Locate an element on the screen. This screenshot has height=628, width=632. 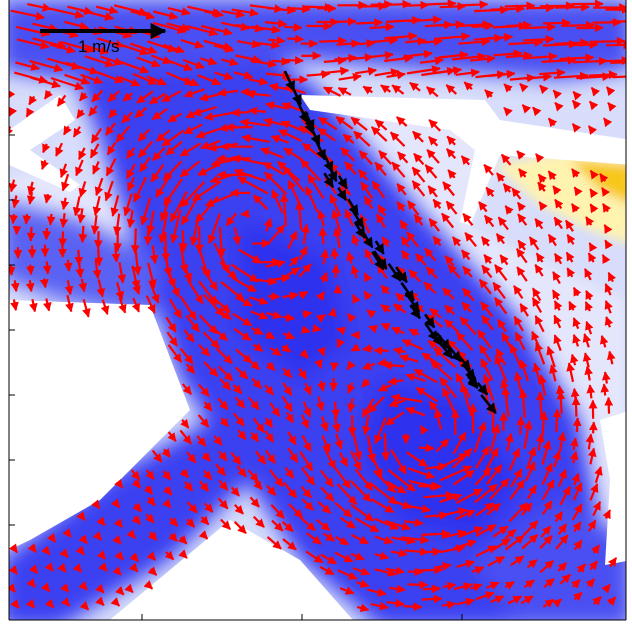
obstacle-top-left is located at coordinates (44, 143).